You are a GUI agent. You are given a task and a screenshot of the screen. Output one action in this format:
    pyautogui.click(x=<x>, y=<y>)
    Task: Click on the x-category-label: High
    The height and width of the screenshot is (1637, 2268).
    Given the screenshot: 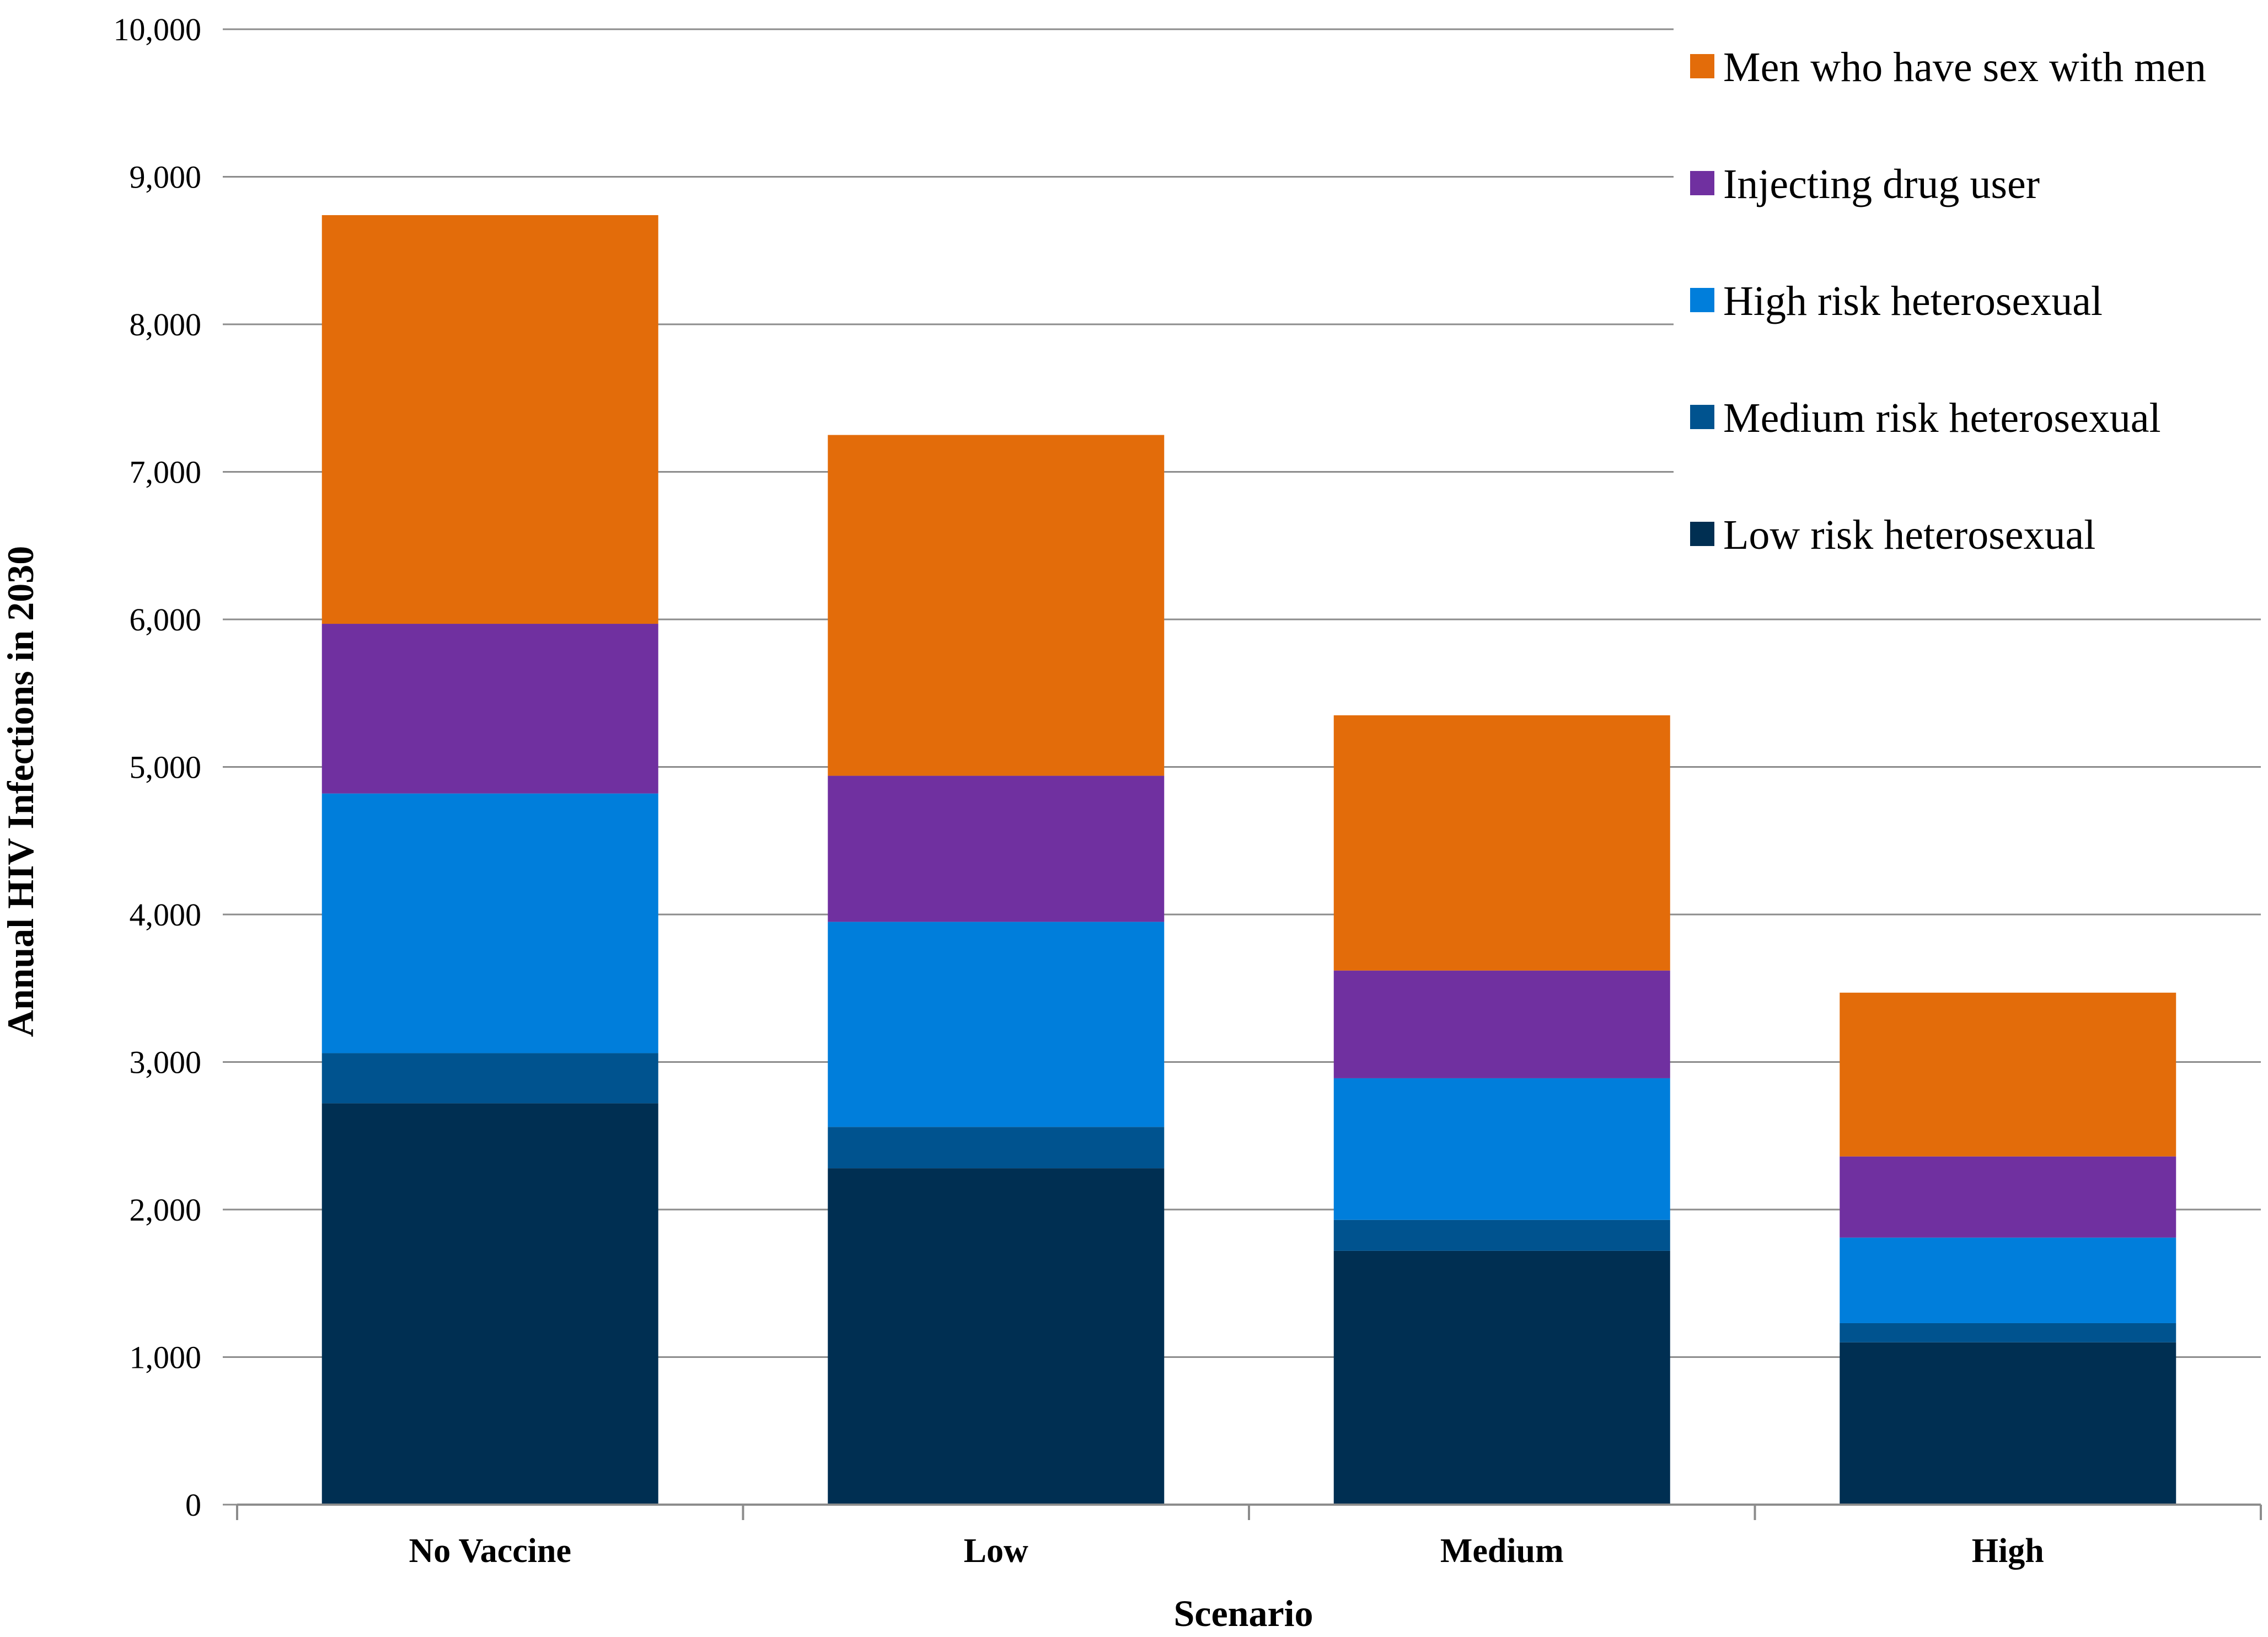 What is the action you would take?
    pyautogui.click(x=2008, y=1551)
    